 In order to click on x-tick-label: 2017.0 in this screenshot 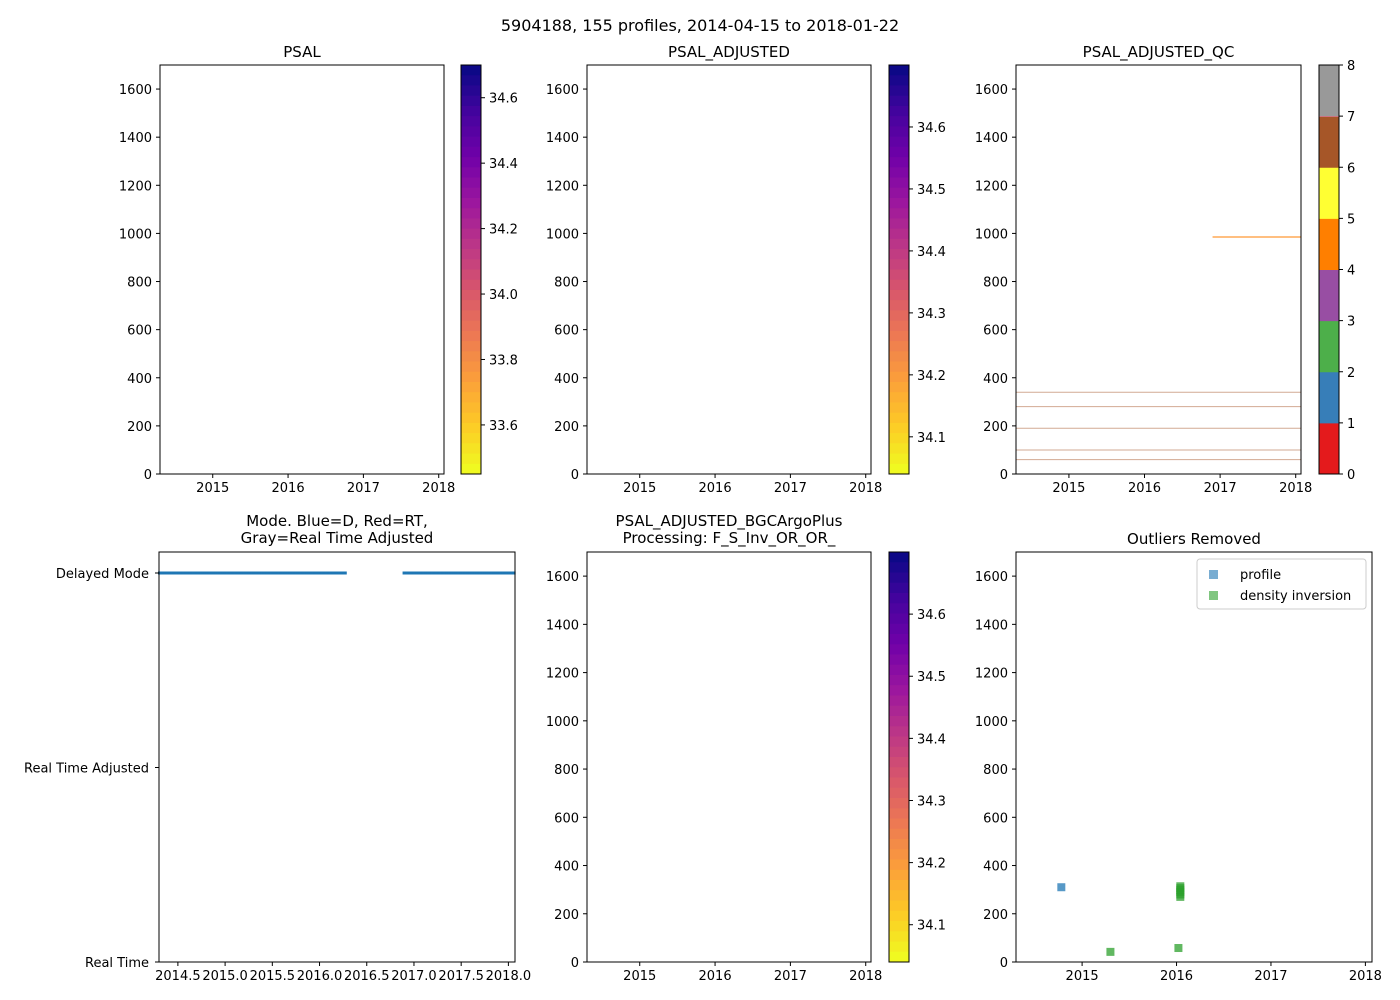, I will do `click(414, 976)`.